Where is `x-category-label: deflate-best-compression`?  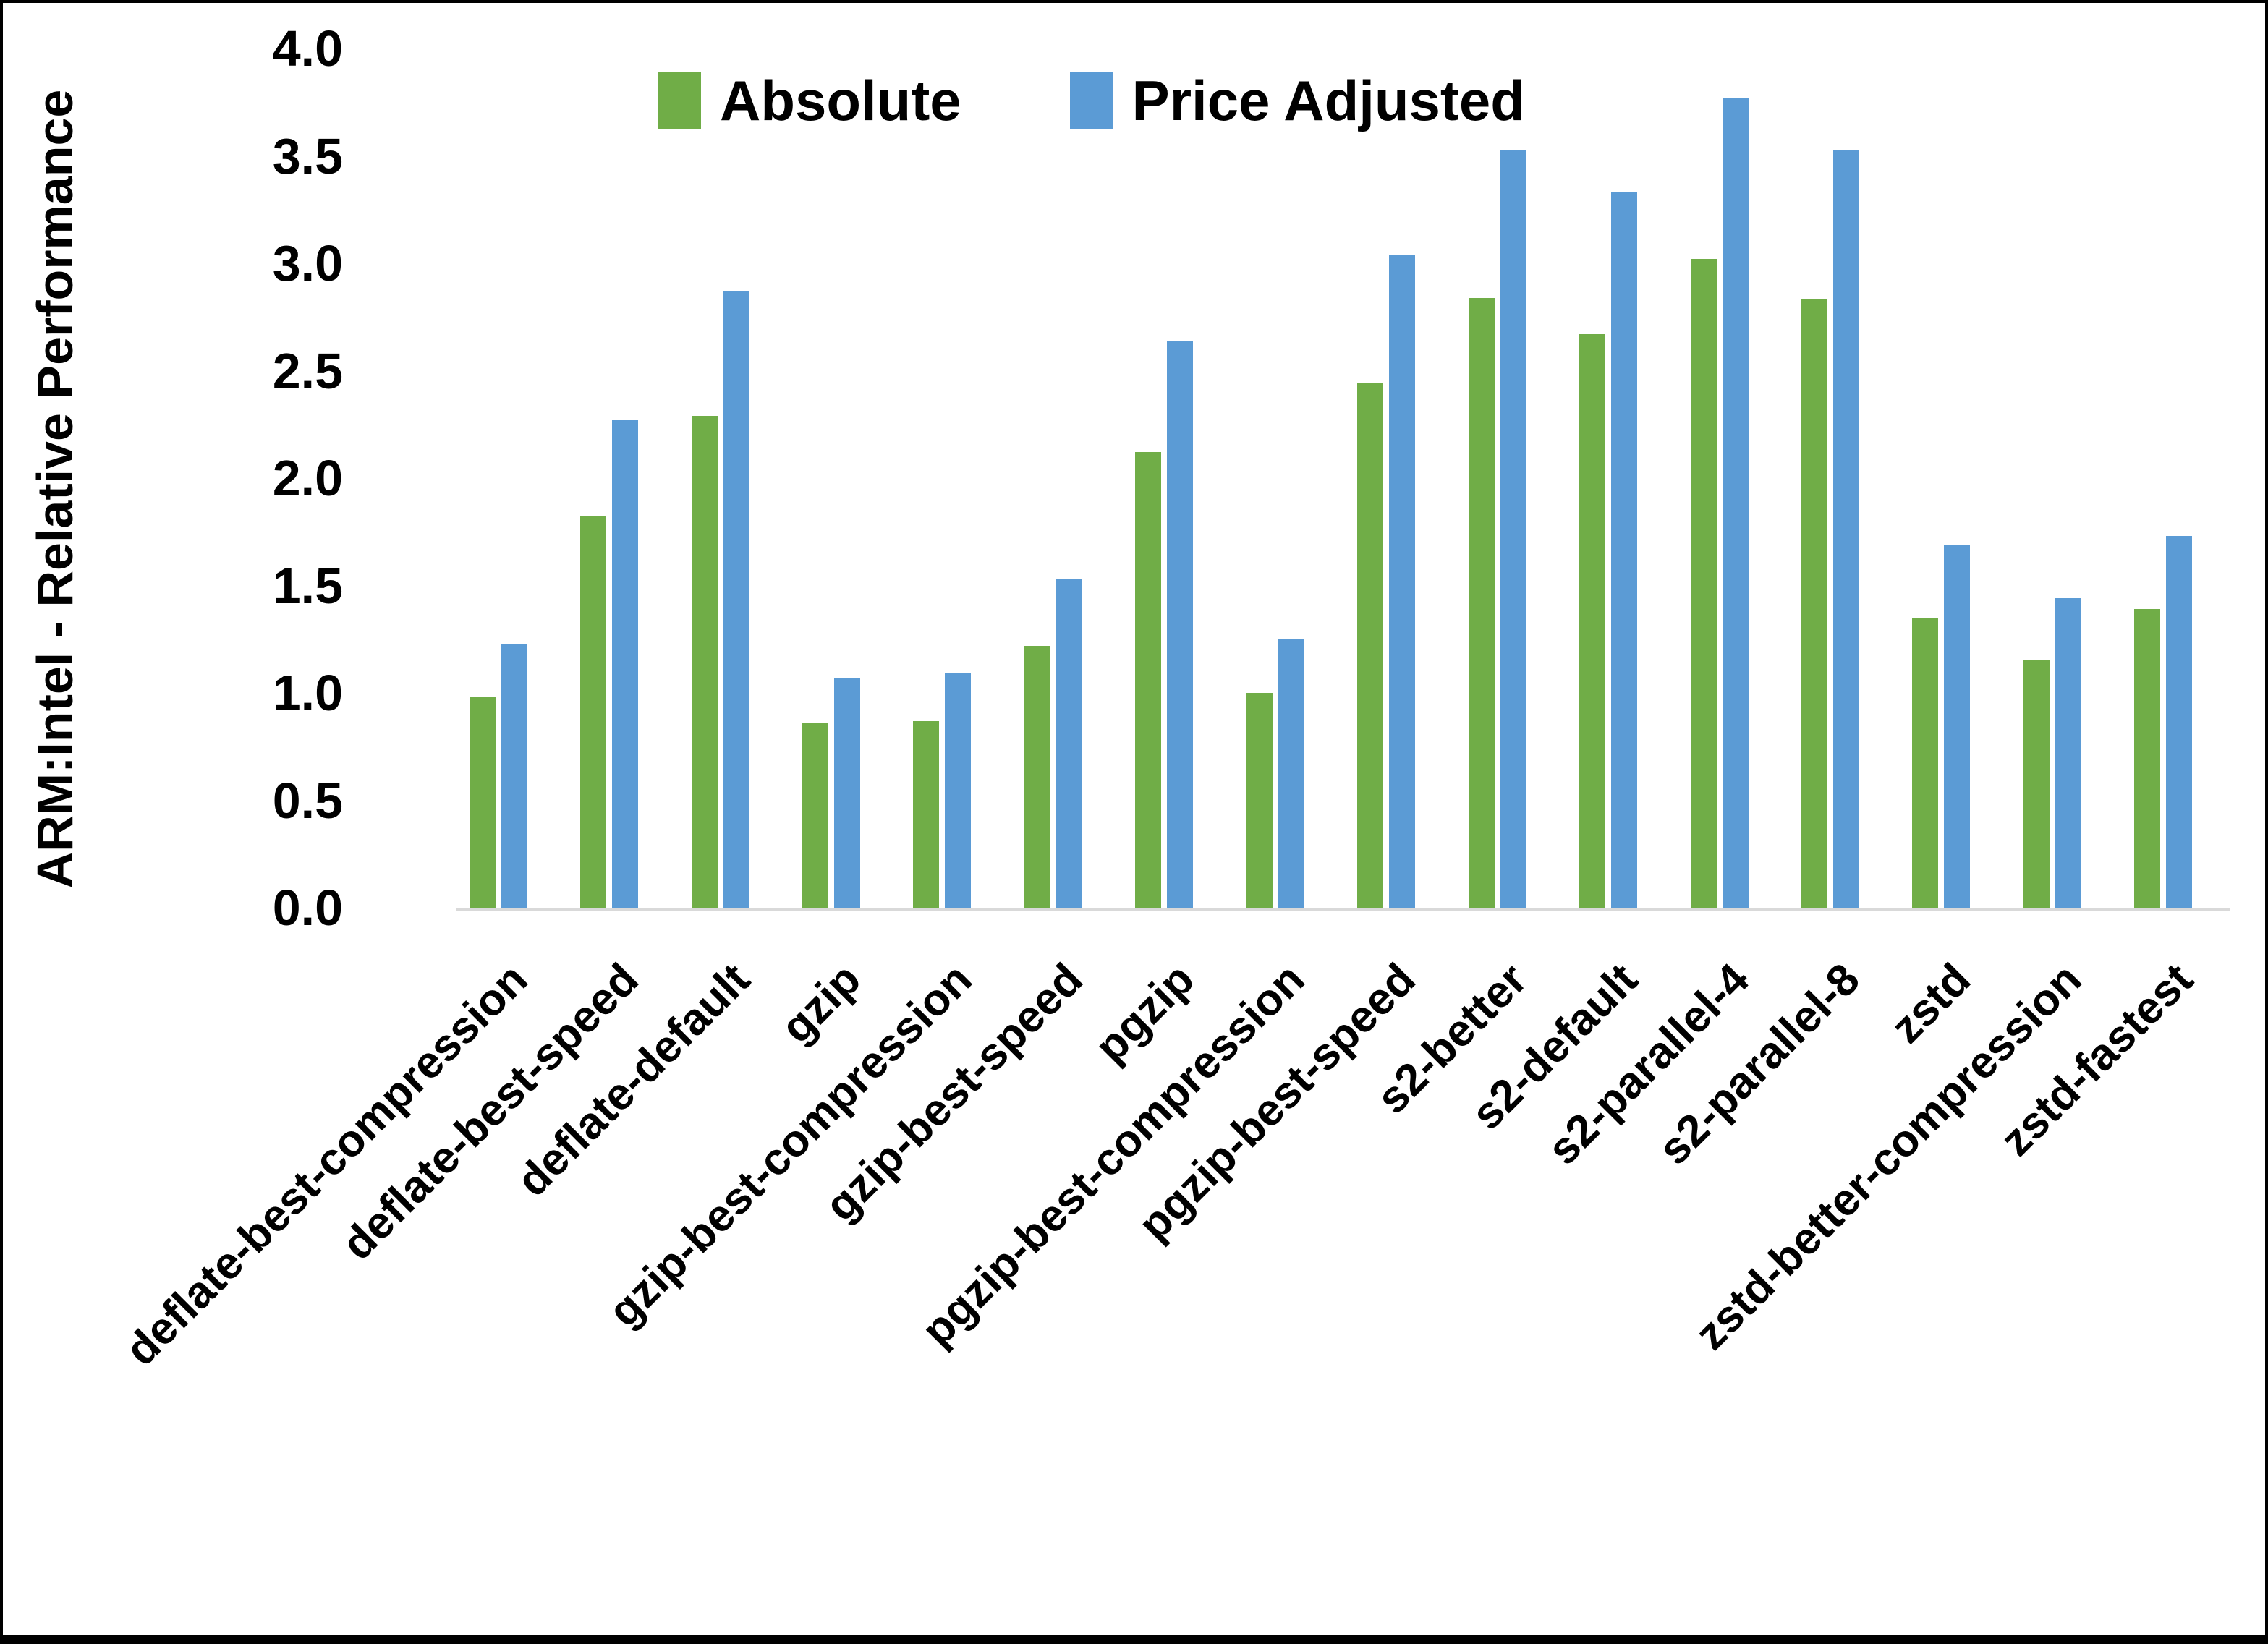
x-category-label: deflate-best-compression is located at coordinates (327, 1165).